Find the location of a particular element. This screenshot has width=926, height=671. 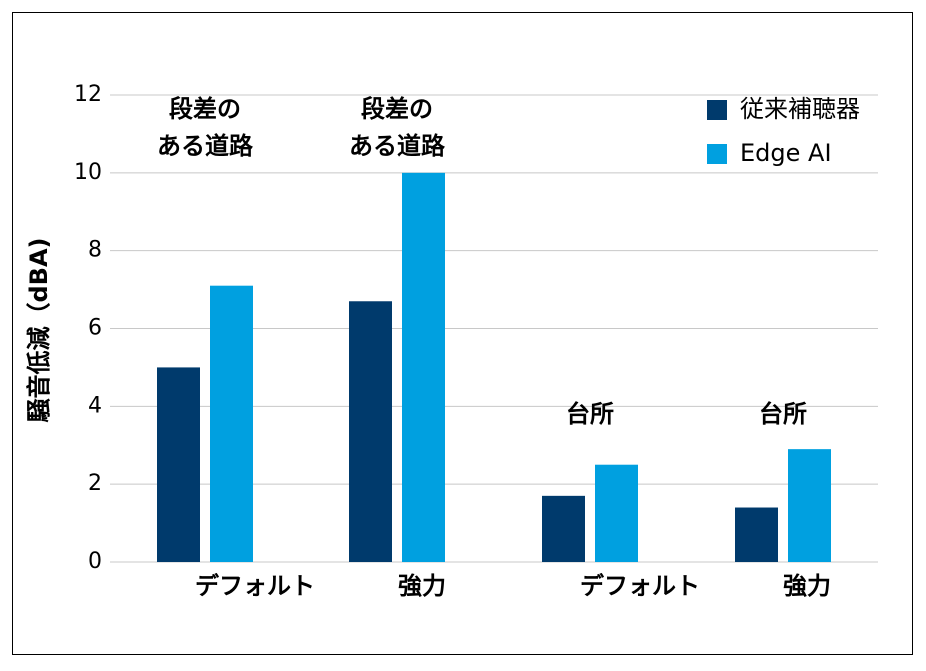

y-axis-label: 騒音低減（dBA) is located at coordinates (39, 329).